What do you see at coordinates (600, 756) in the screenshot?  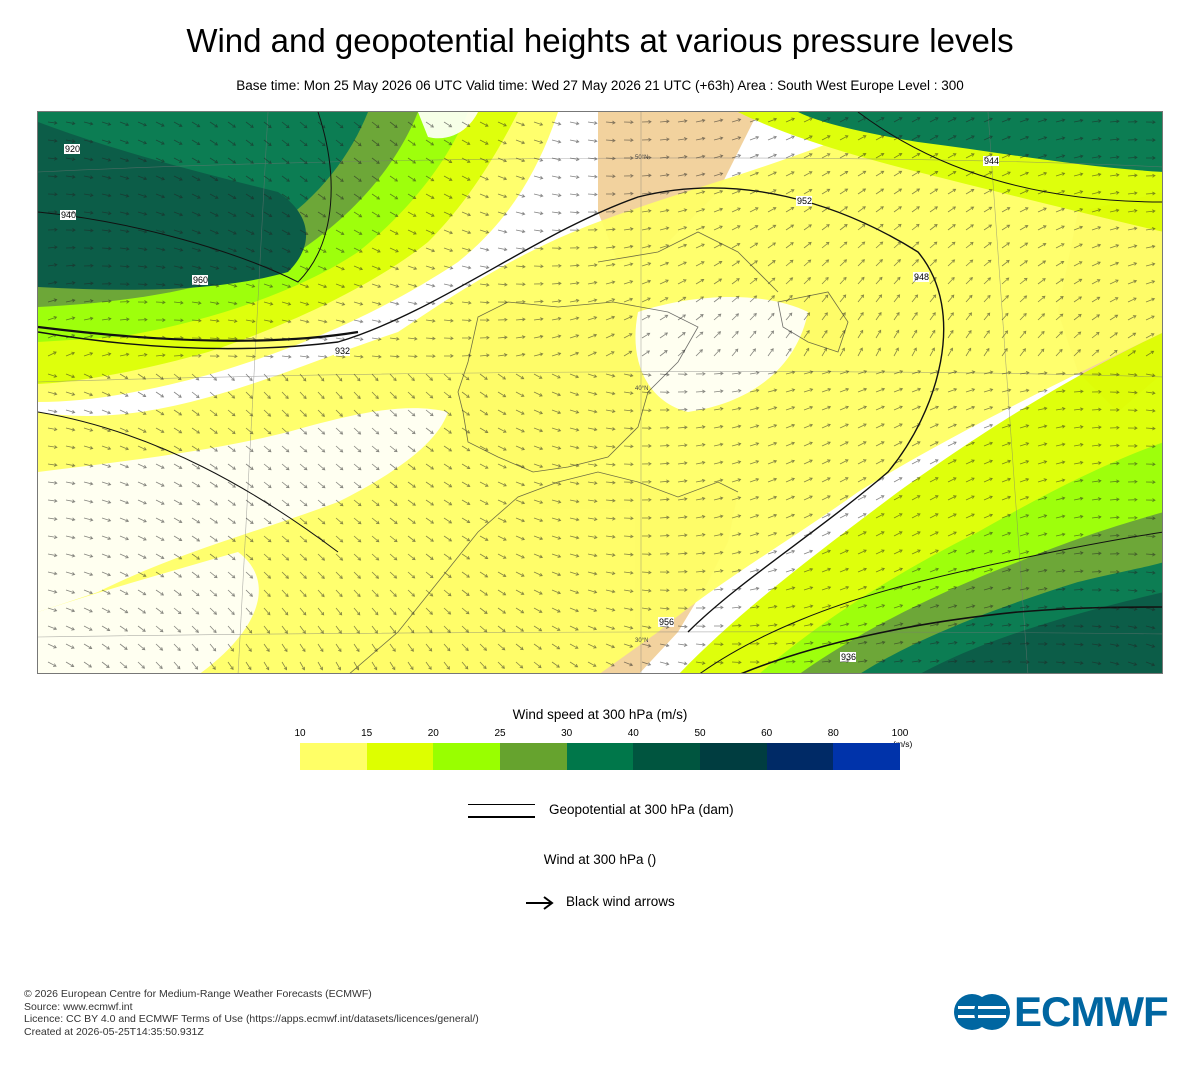 I see `colorbar-segment` at bounding box center [600, 756].